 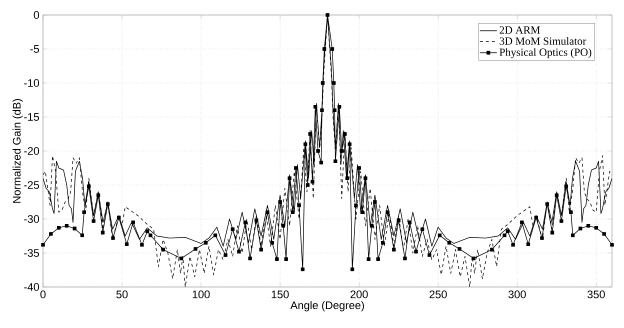 What do you see at coordinates (517, 294) in the screenshot?
I see `x-tick-label: 300` at bounding box center [517, 294].